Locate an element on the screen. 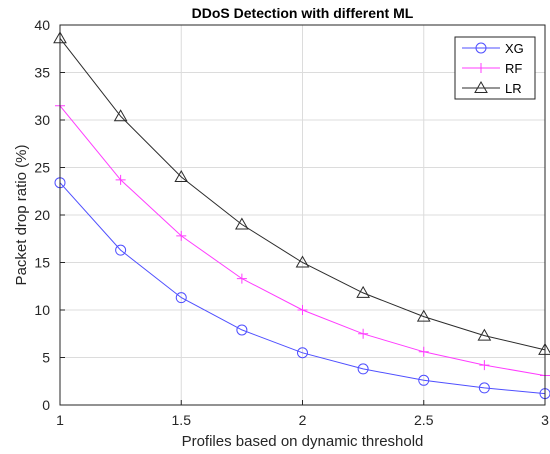 The height and width of the screenshot is (454, 550). legend-marker-rf is located at coordinates (481, 68).